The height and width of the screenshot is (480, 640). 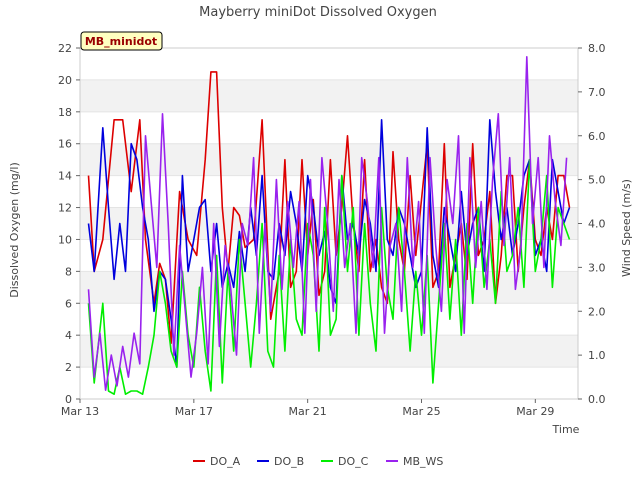 I want to click on x-tick-label: Mar 29, so click(x=535, y=411).